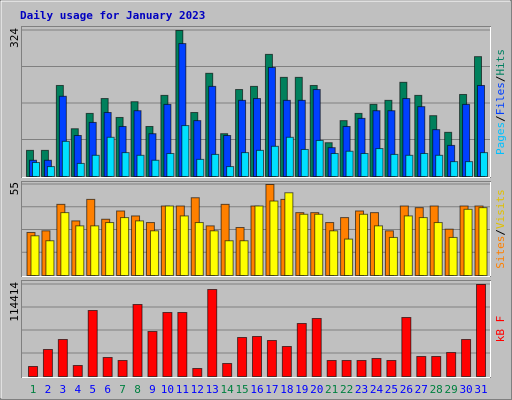 This screenshot has width=512, height=400. What do you see at coordinates (500, 98) in the screenshot?
I see `legend-entry: Files` at bounding box center [500, 98].